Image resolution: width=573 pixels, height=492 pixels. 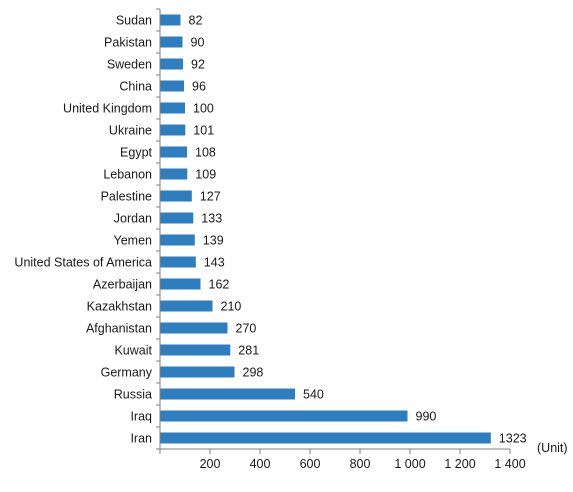 What do you see at coordinates (552, 448) in the screenshot?
I see `unit-label: (Unit)` at bounding box center [552, 448].